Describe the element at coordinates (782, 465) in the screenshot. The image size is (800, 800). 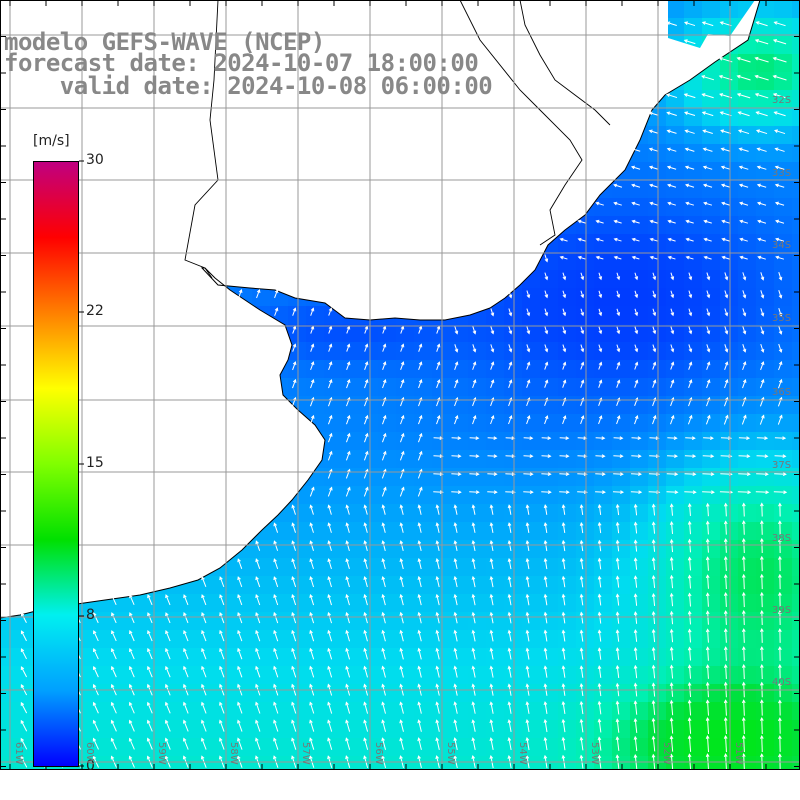
I see `lat-label: 37S` at that location.